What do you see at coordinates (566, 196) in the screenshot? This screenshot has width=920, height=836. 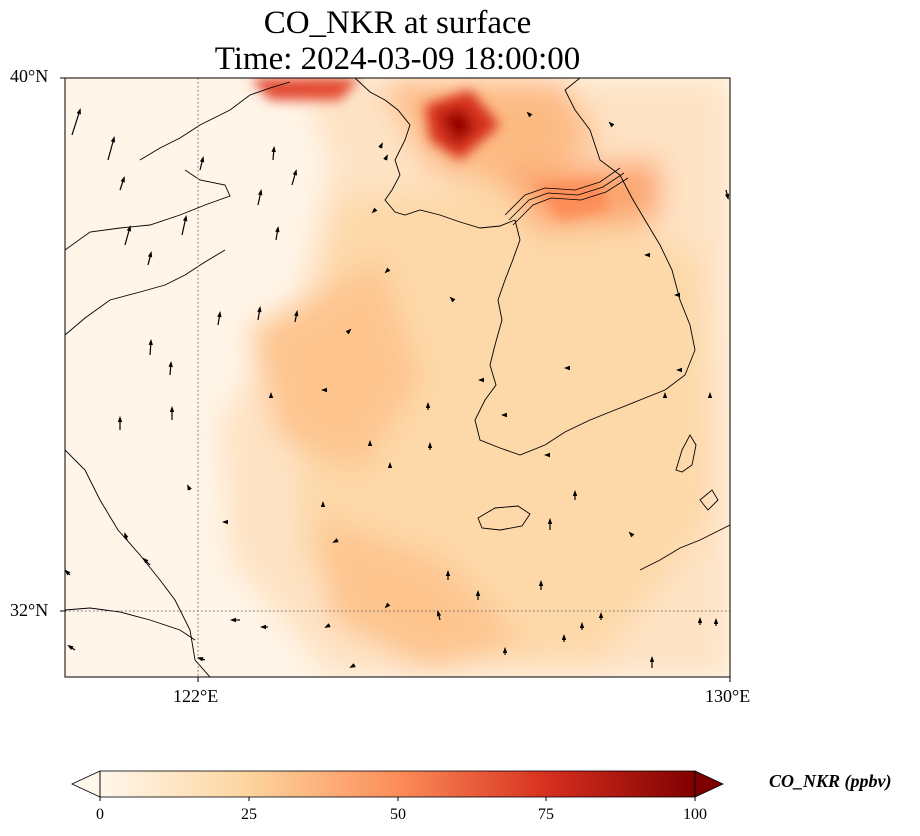 I see `dmz-border` at bounding box center [566, 196].